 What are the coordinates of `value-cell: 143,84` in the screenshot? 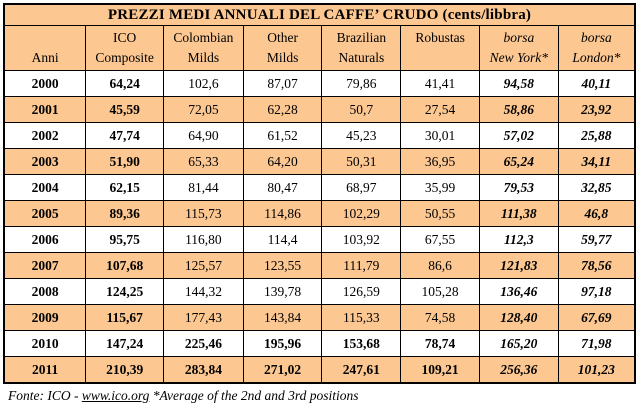 It's located at (282, 317).